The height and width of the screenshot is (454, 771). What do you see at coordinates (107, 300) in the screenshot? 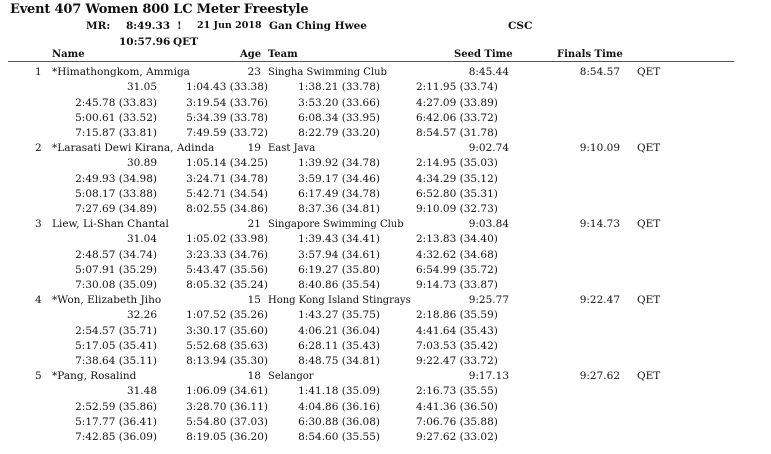
I see `swimmer-name: *Won, Elizabeth Jiho` at bounding box center [107, 300].